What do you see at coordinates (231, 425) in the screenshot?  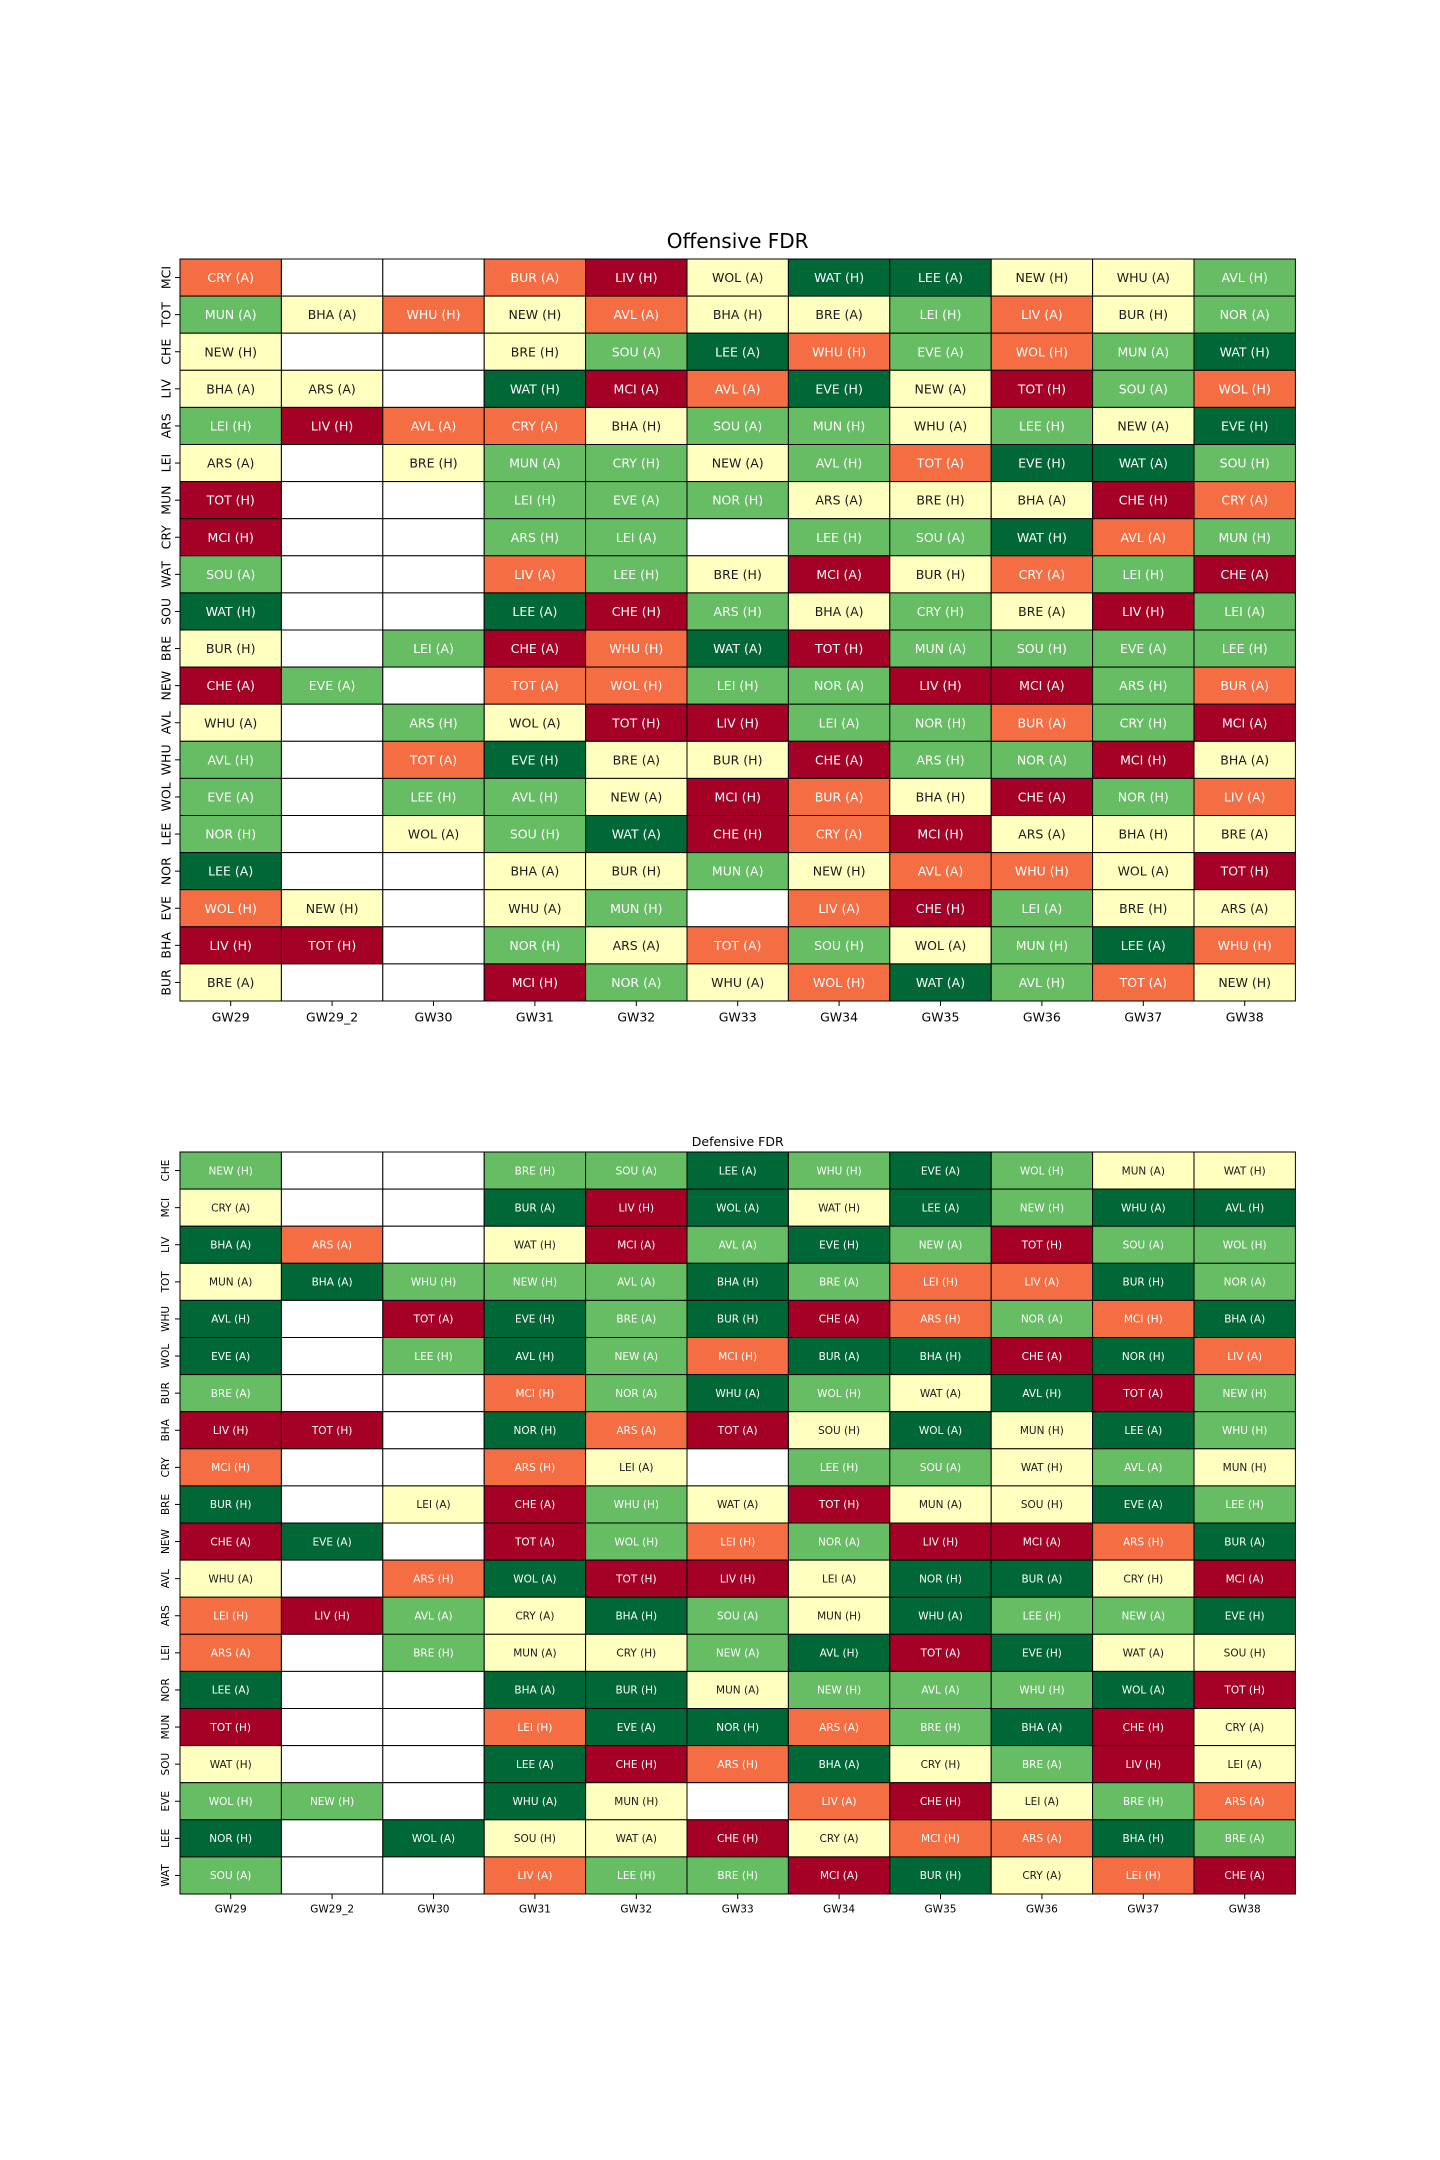 I see `cell-label: LEI (H)` at bounding box center [231, 425].